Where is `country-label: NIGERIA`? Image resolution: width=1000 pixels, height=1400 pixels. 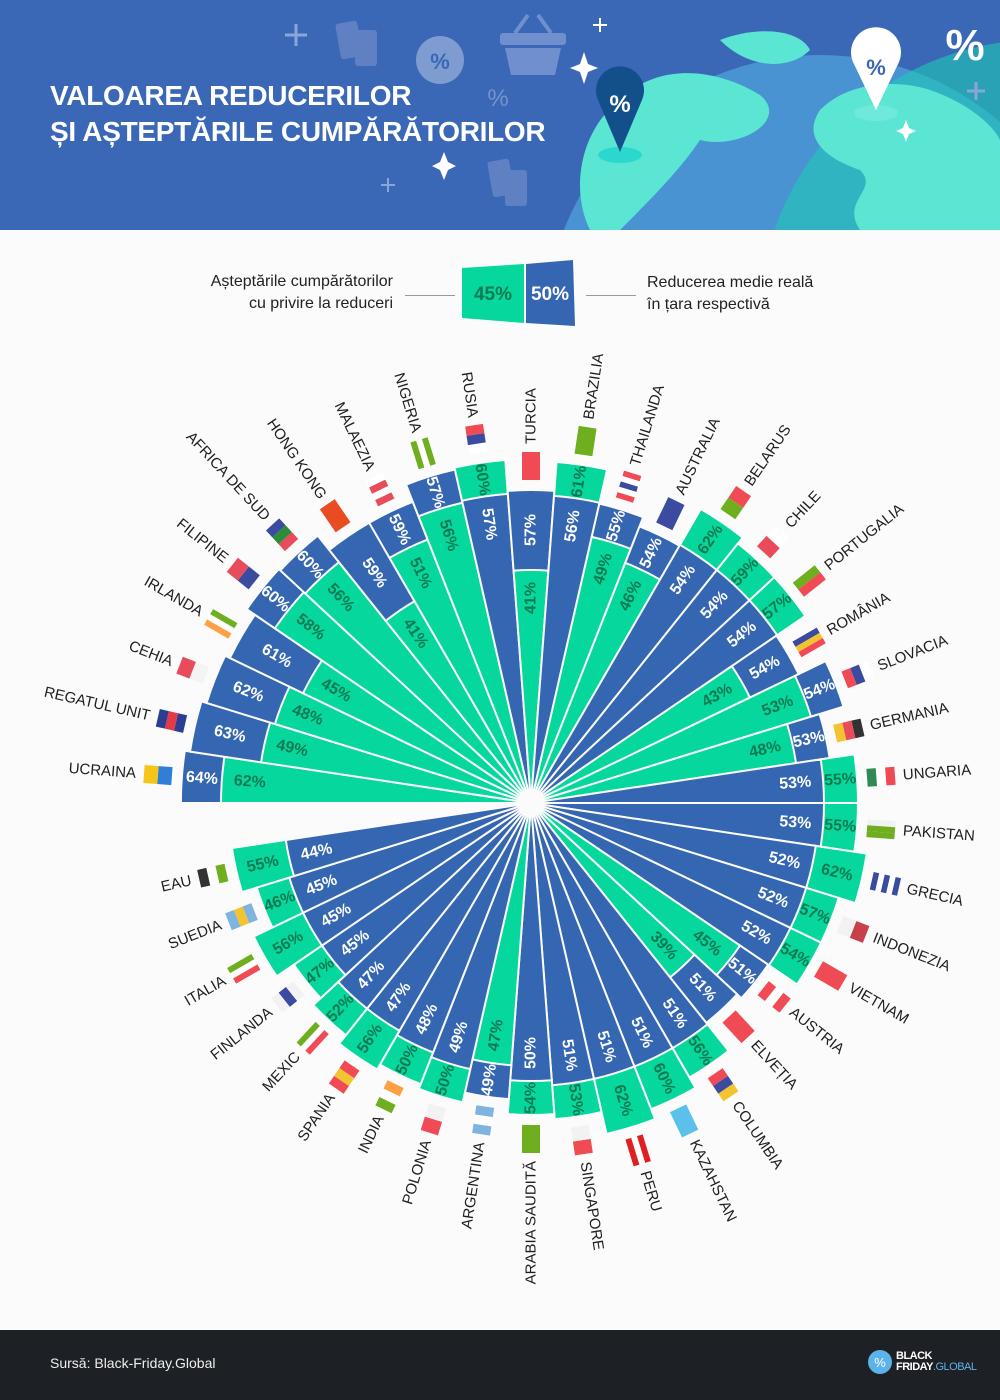
country-label: NIGERIA is located at coordinates (407, 403).